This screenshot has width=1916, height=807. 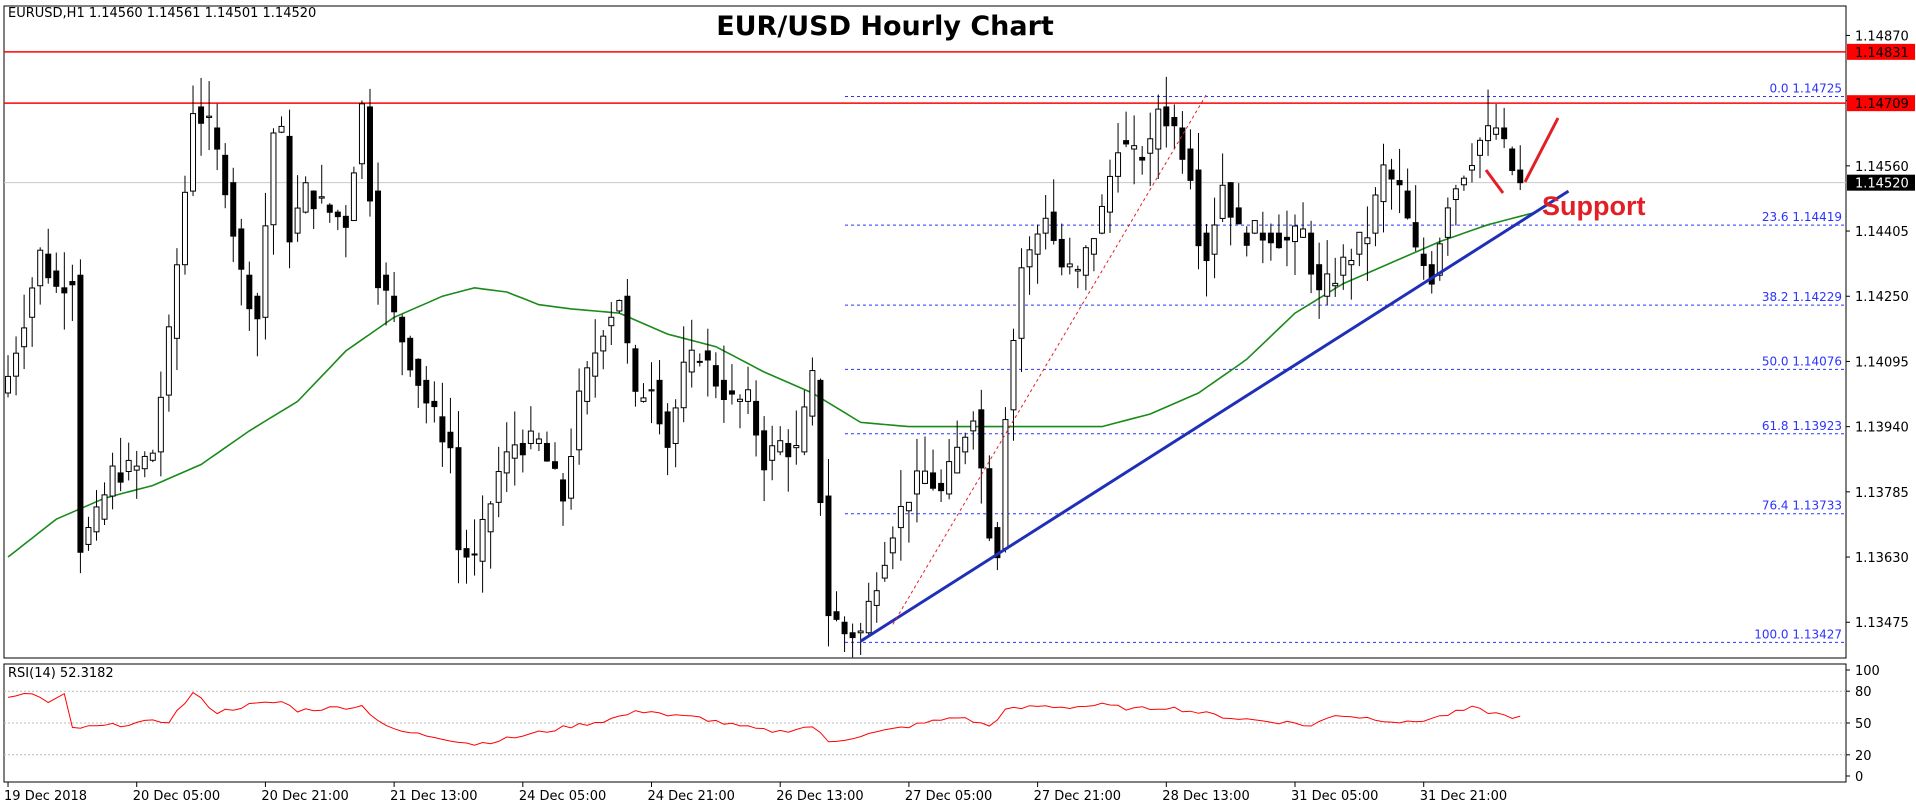 I want to click on fib-swing-line, so click(x=1049, y=359).